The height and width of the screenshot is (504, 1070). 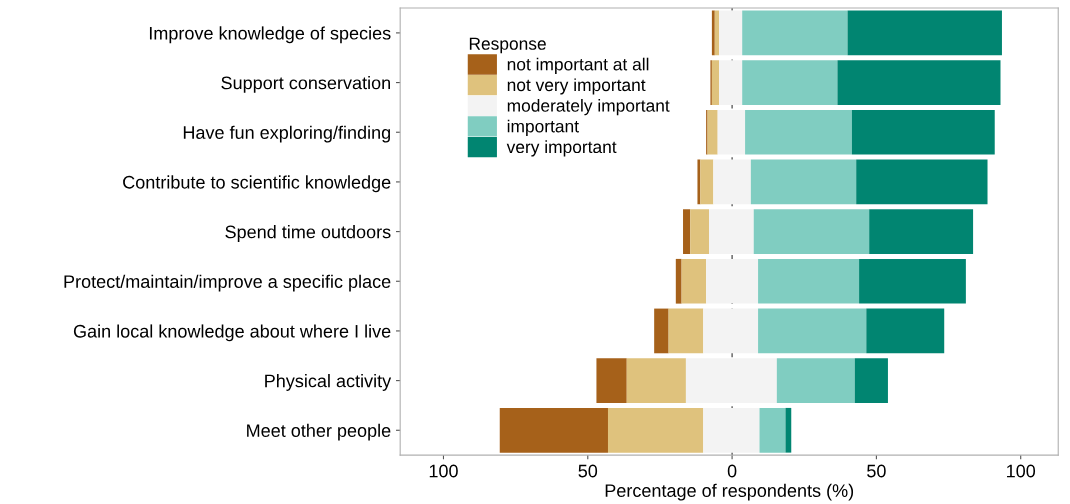 I want to click on legend-label: important, so click(x=543, y=127).